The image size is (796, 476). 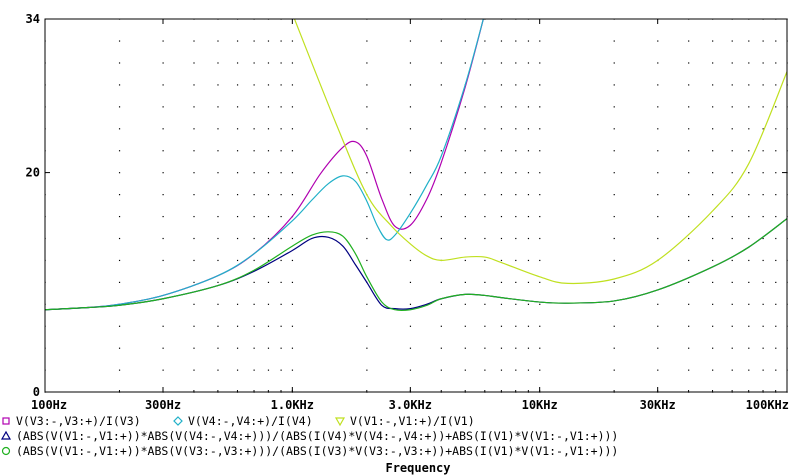 I want to click on x-tick-label: 30KHz, so click(x=658, y=405).